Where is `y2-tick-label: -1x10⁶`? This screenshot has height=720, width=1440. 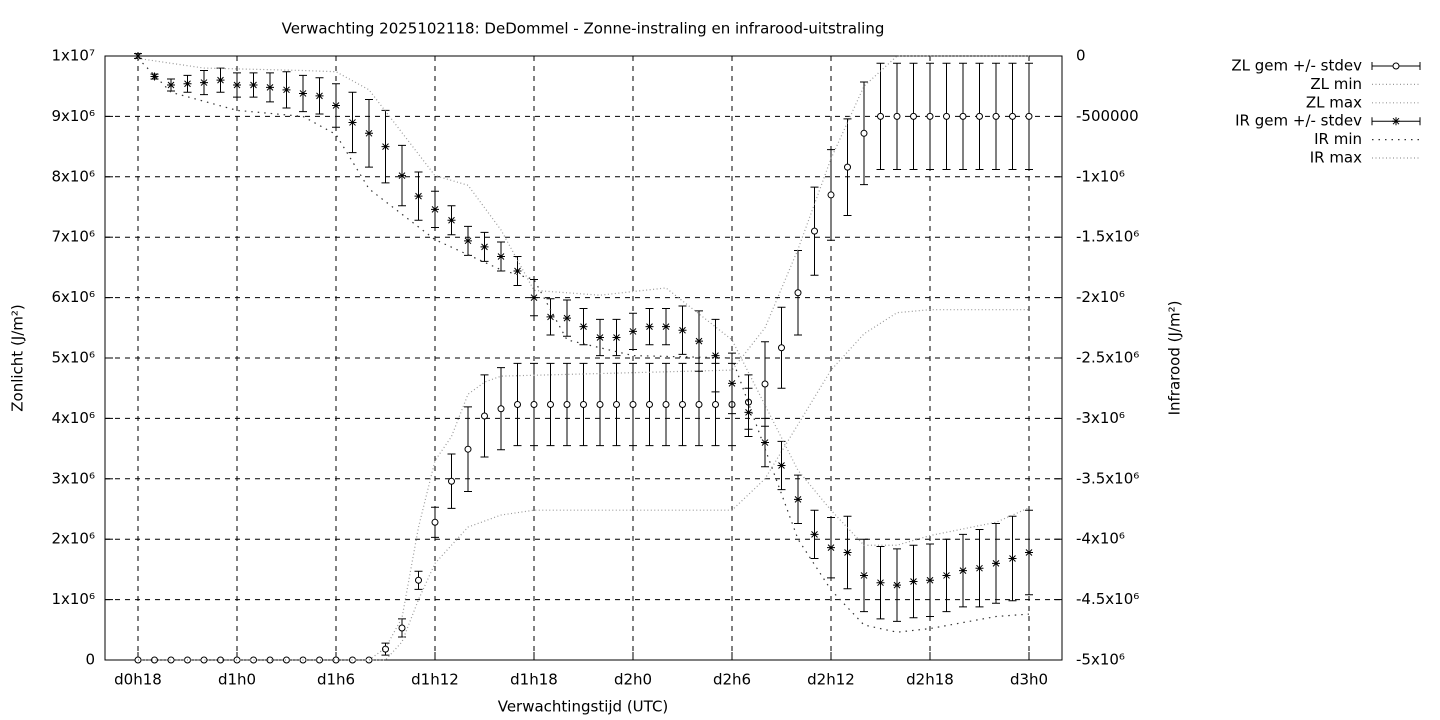 y2-tick-label: -1x10⁶ is located at coordinates (1100, 176).